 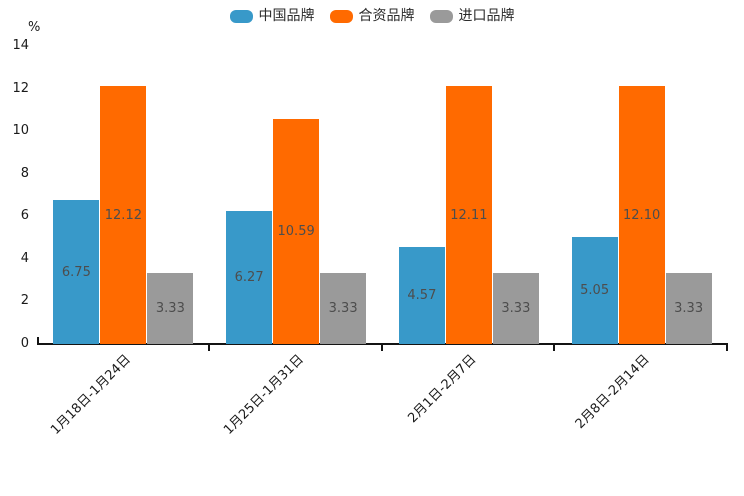 I want to click on legend-label: 合资品牌, so click(x=386, y=16).